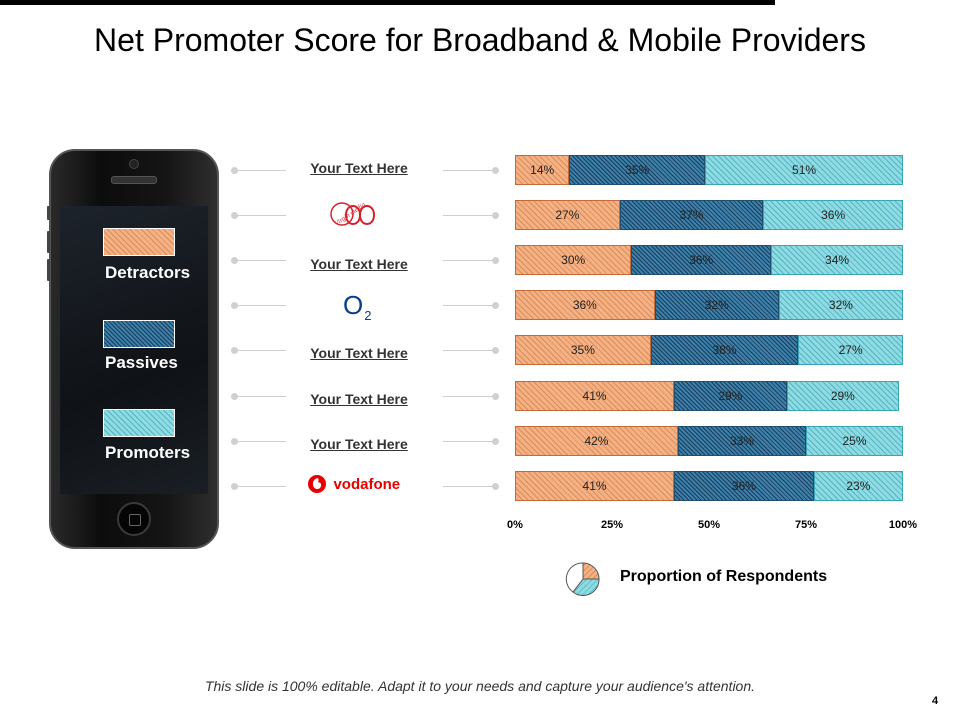  What do you see at coordinates (134, 164) in the screenshot?
I see `phone-camera` at bounding box center [134, 164].